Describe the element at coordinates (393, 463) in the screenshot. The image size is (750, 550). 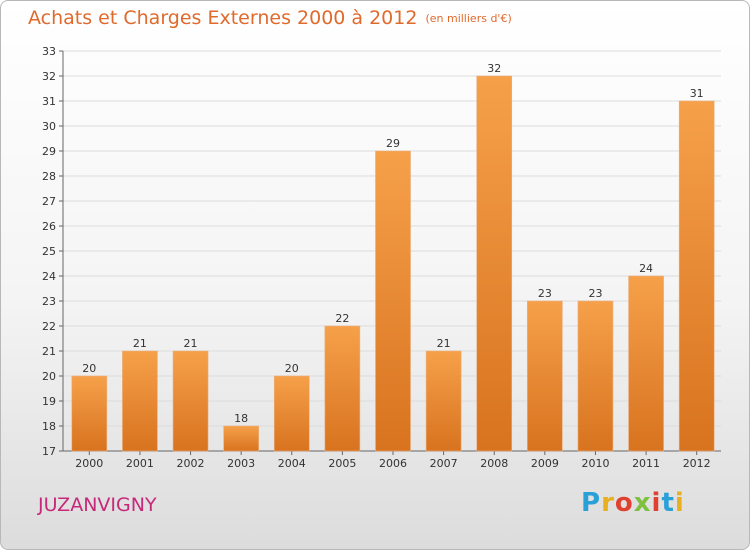
I see `x-tick-label: 2006` at that location.